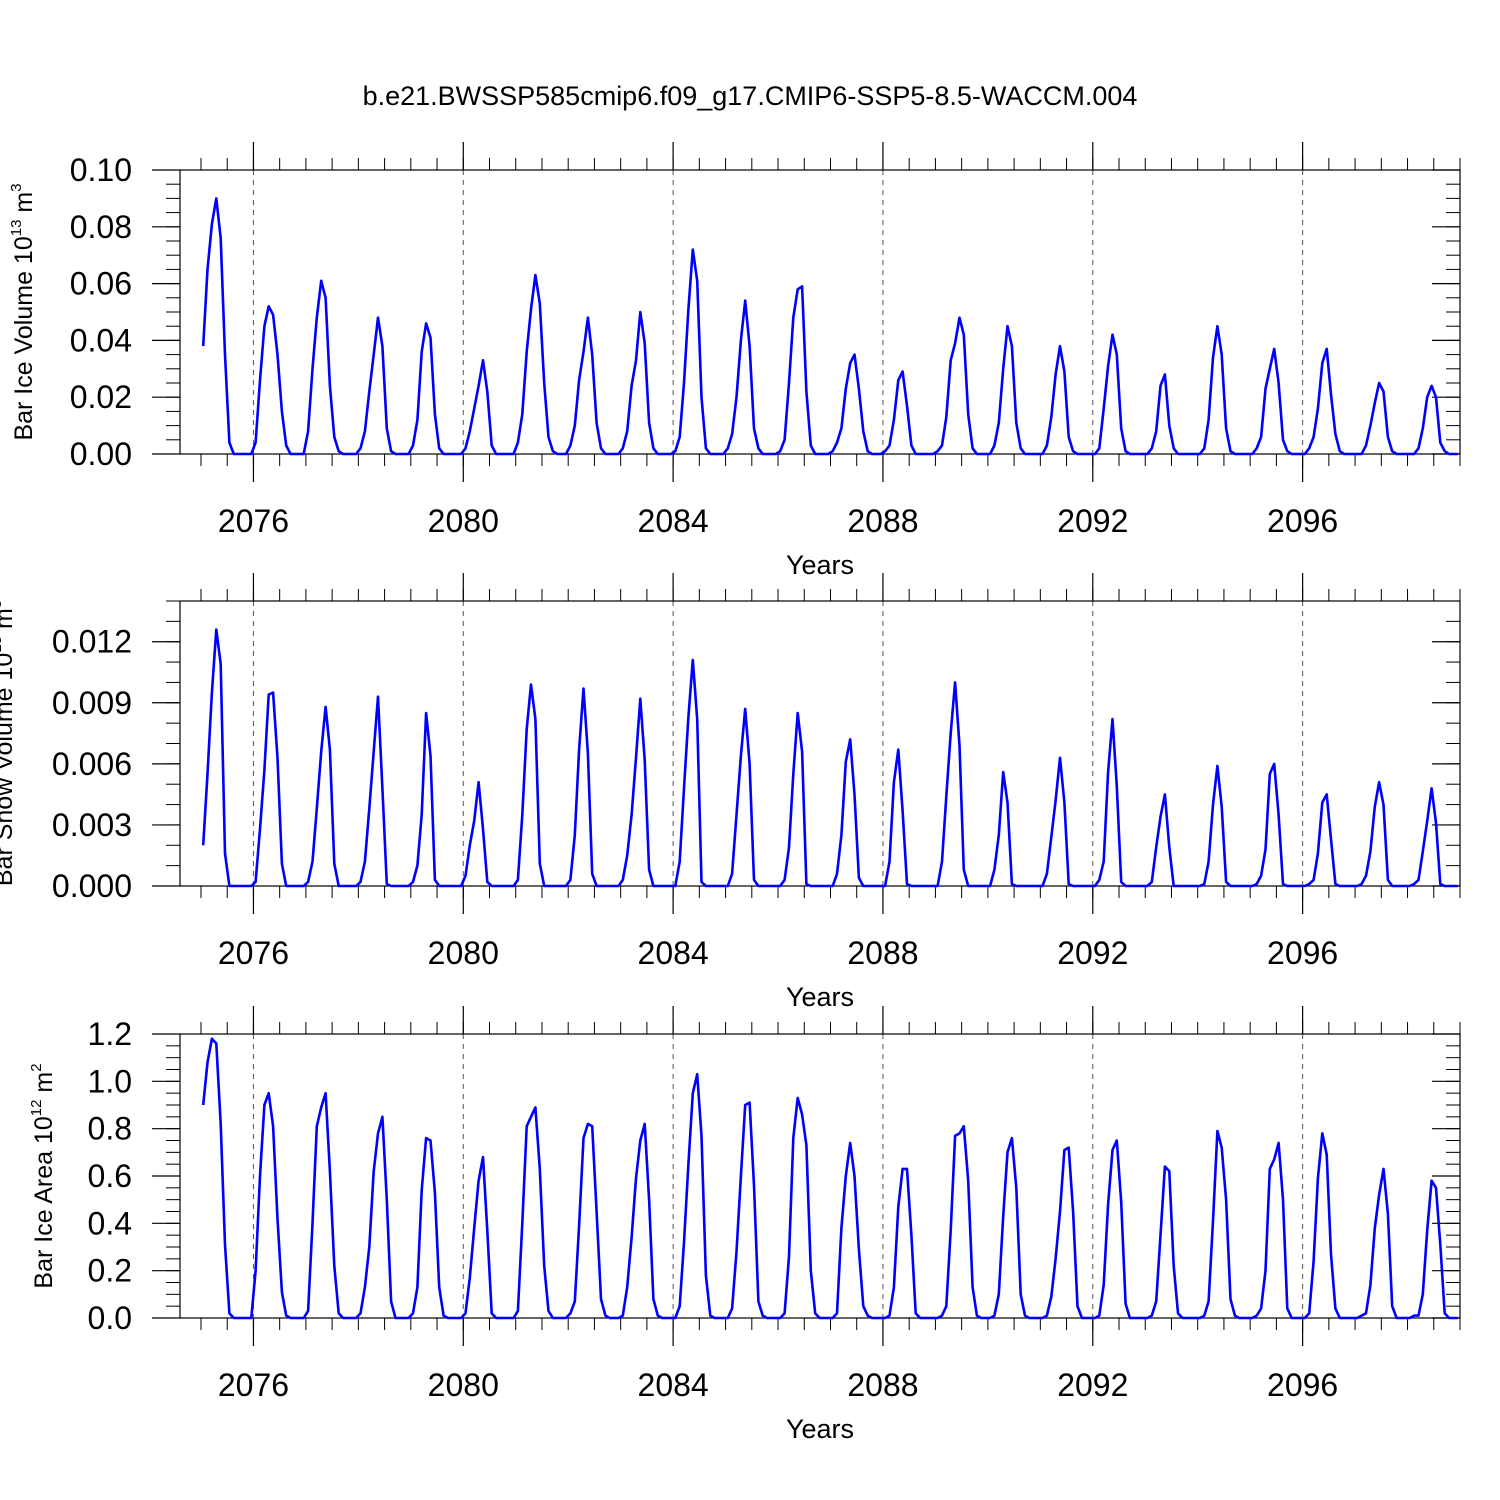 This screenshot has width=1500, height=1500. What do you see at coordinates (110, 1081) in the screenshot?
I see `y-tick-label: 1.0` at bounding box center [110, 1081].